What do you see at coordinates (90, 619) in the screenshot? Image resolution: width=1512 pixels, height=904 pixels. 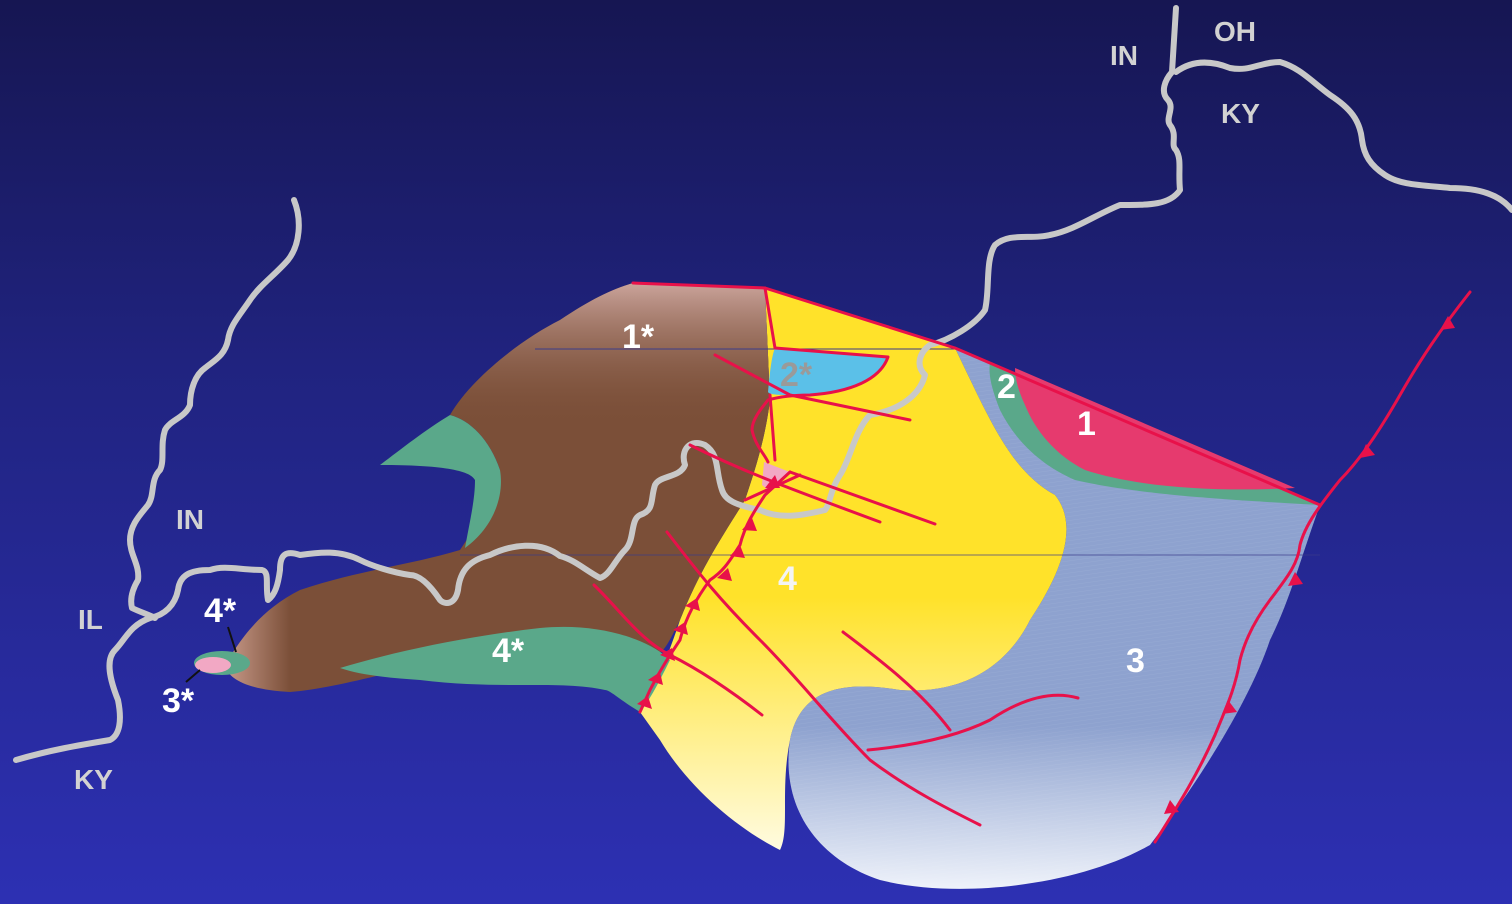 I see `state-label-il: IL` at bounding box center [90, 619].